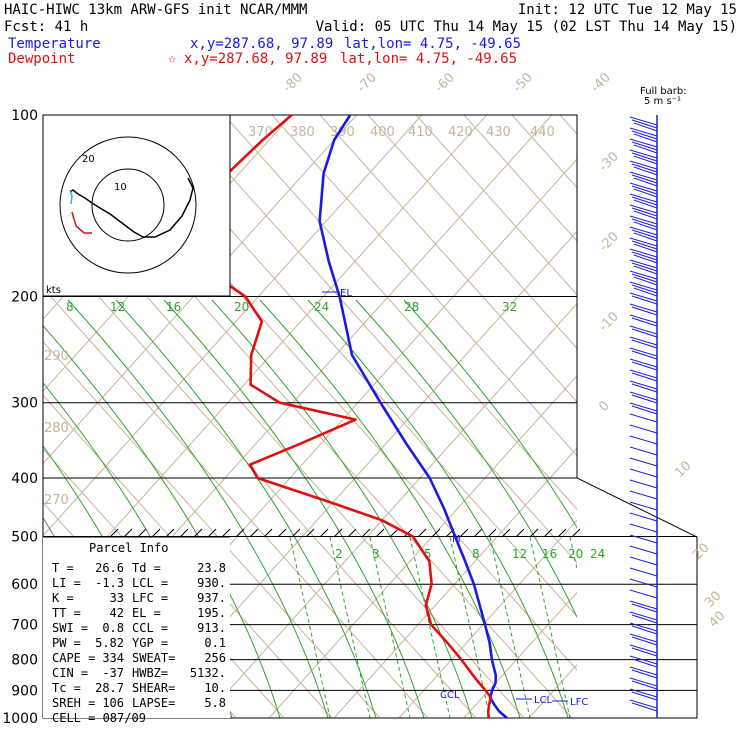 The width and height of the screenshot is (740, 740). I want to click on mixing-ratio-tick-label: 16, so click(173, 307).